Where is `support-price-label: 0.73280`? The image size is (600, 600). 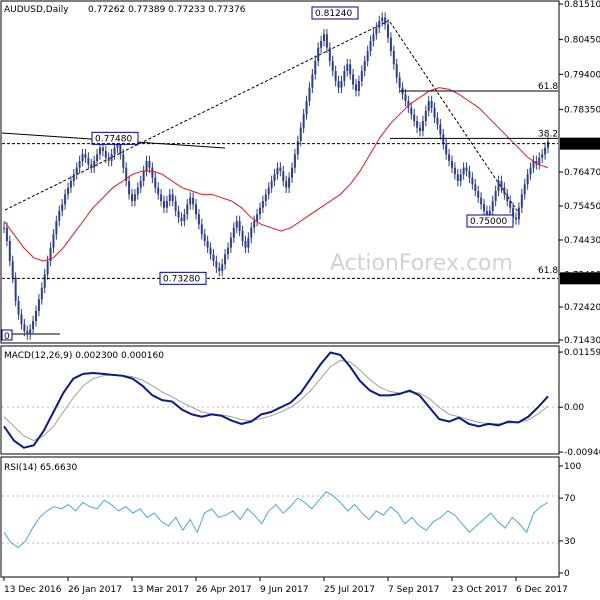 support-price-label: 0.73280 is located at coordinates (580, 279).